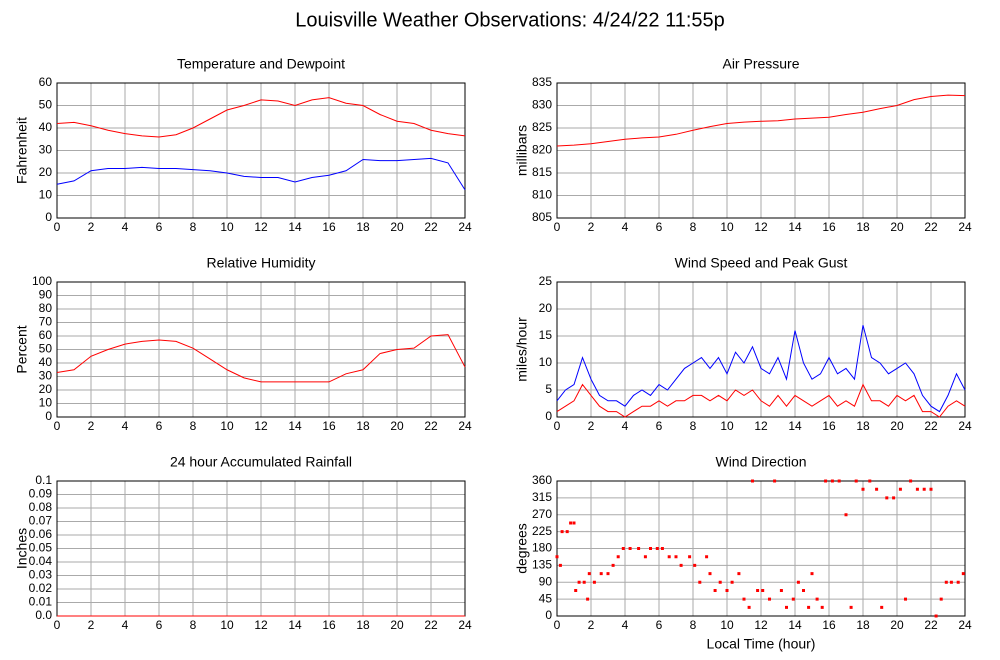  What do you see at coordinates (548, 389) in the screenshot?
I see `y-tick-label: 5` at bounding box center [548, 389].